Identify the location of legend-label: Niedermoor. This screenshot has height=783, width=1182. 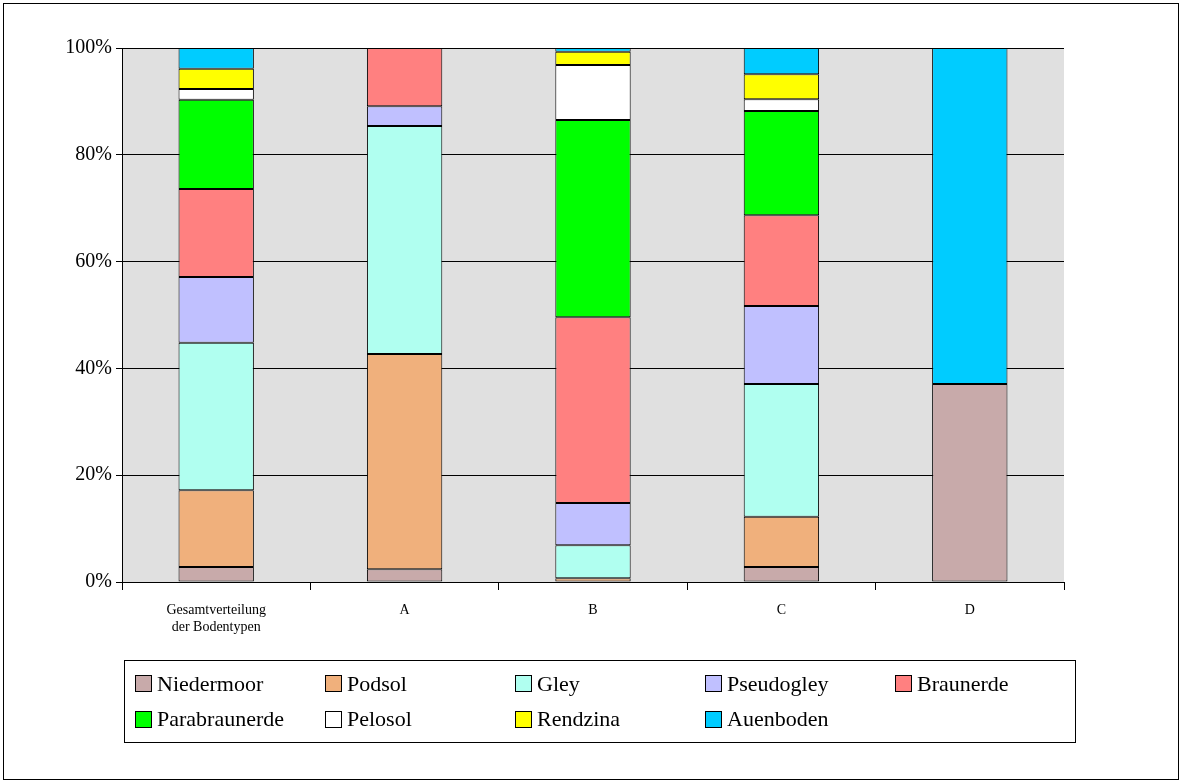
(210, 683).